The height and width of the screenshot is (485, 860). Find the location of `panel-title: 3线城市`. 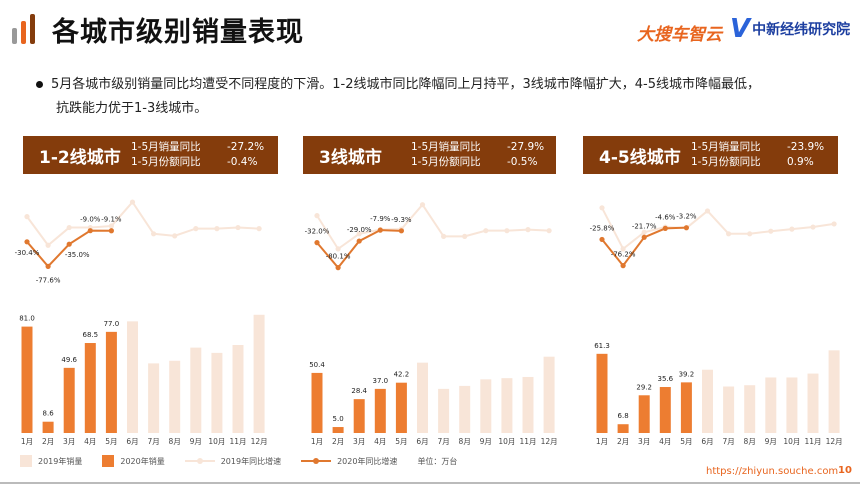

panel-title: 3线城市 is located at coordinates (350, 157).